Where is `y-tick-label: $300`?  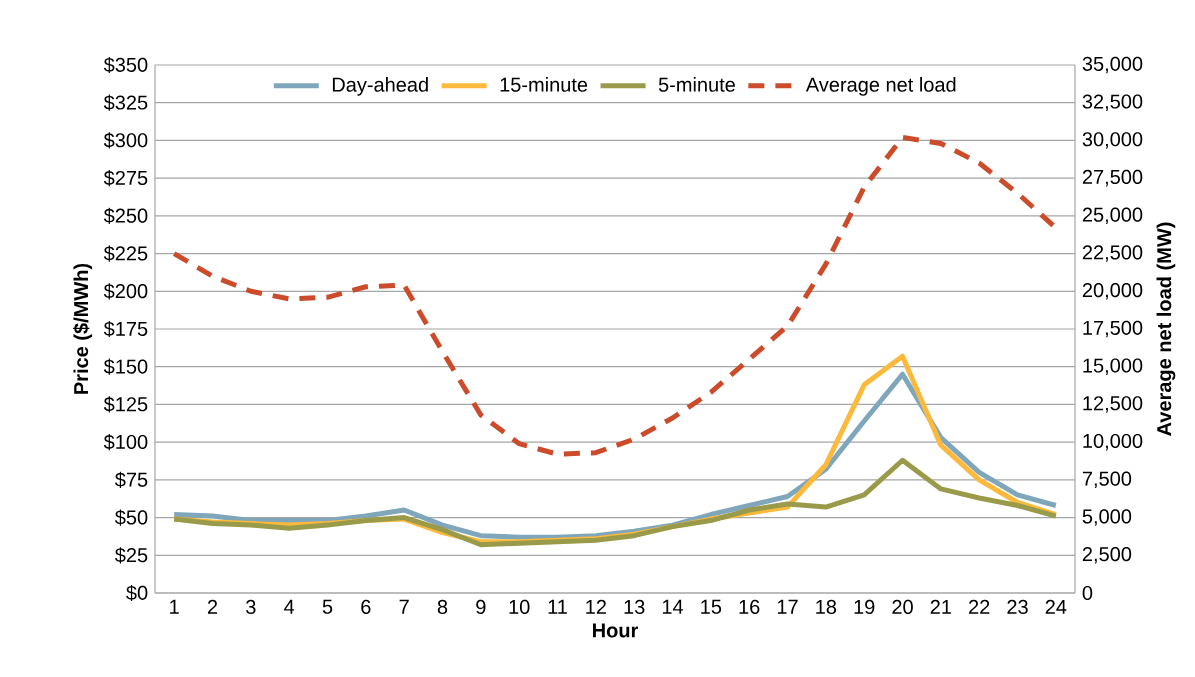
y-tick-label: $300 is located at coordinates (125, 140).